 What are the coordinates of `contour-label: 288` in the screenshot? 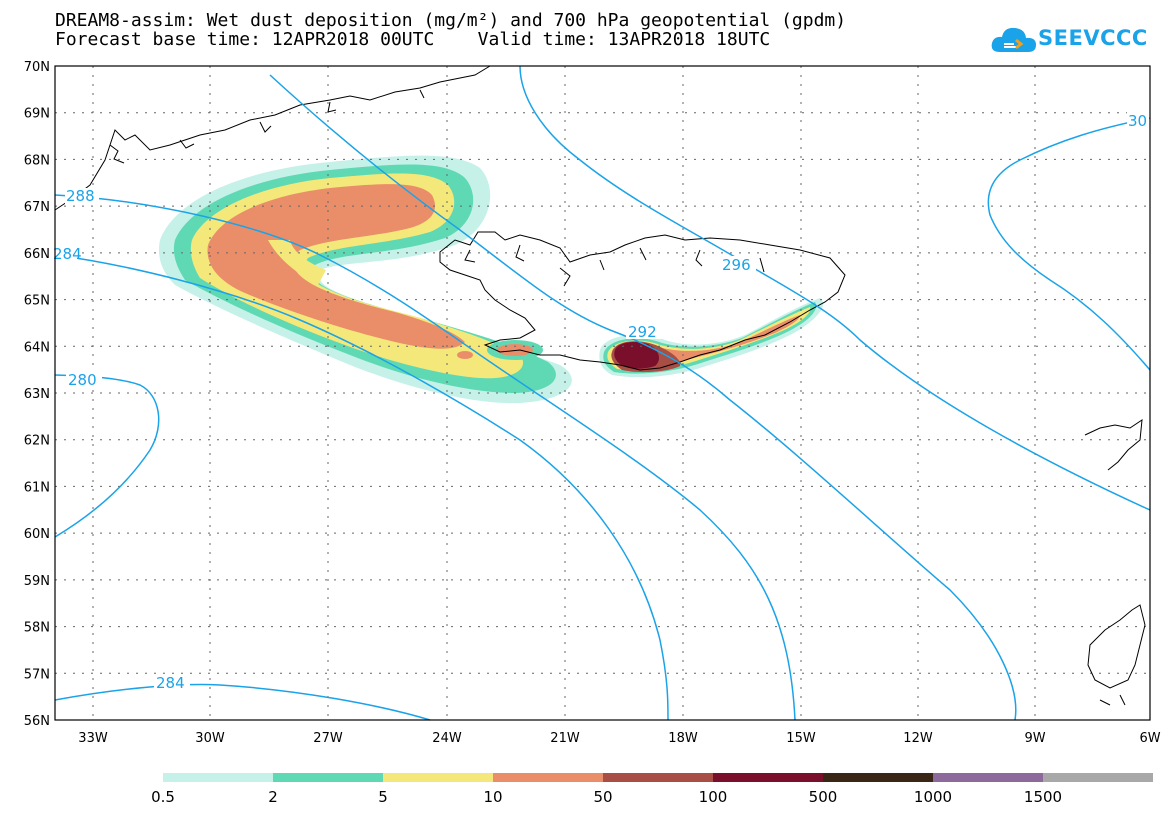 It's located at (80, 196).